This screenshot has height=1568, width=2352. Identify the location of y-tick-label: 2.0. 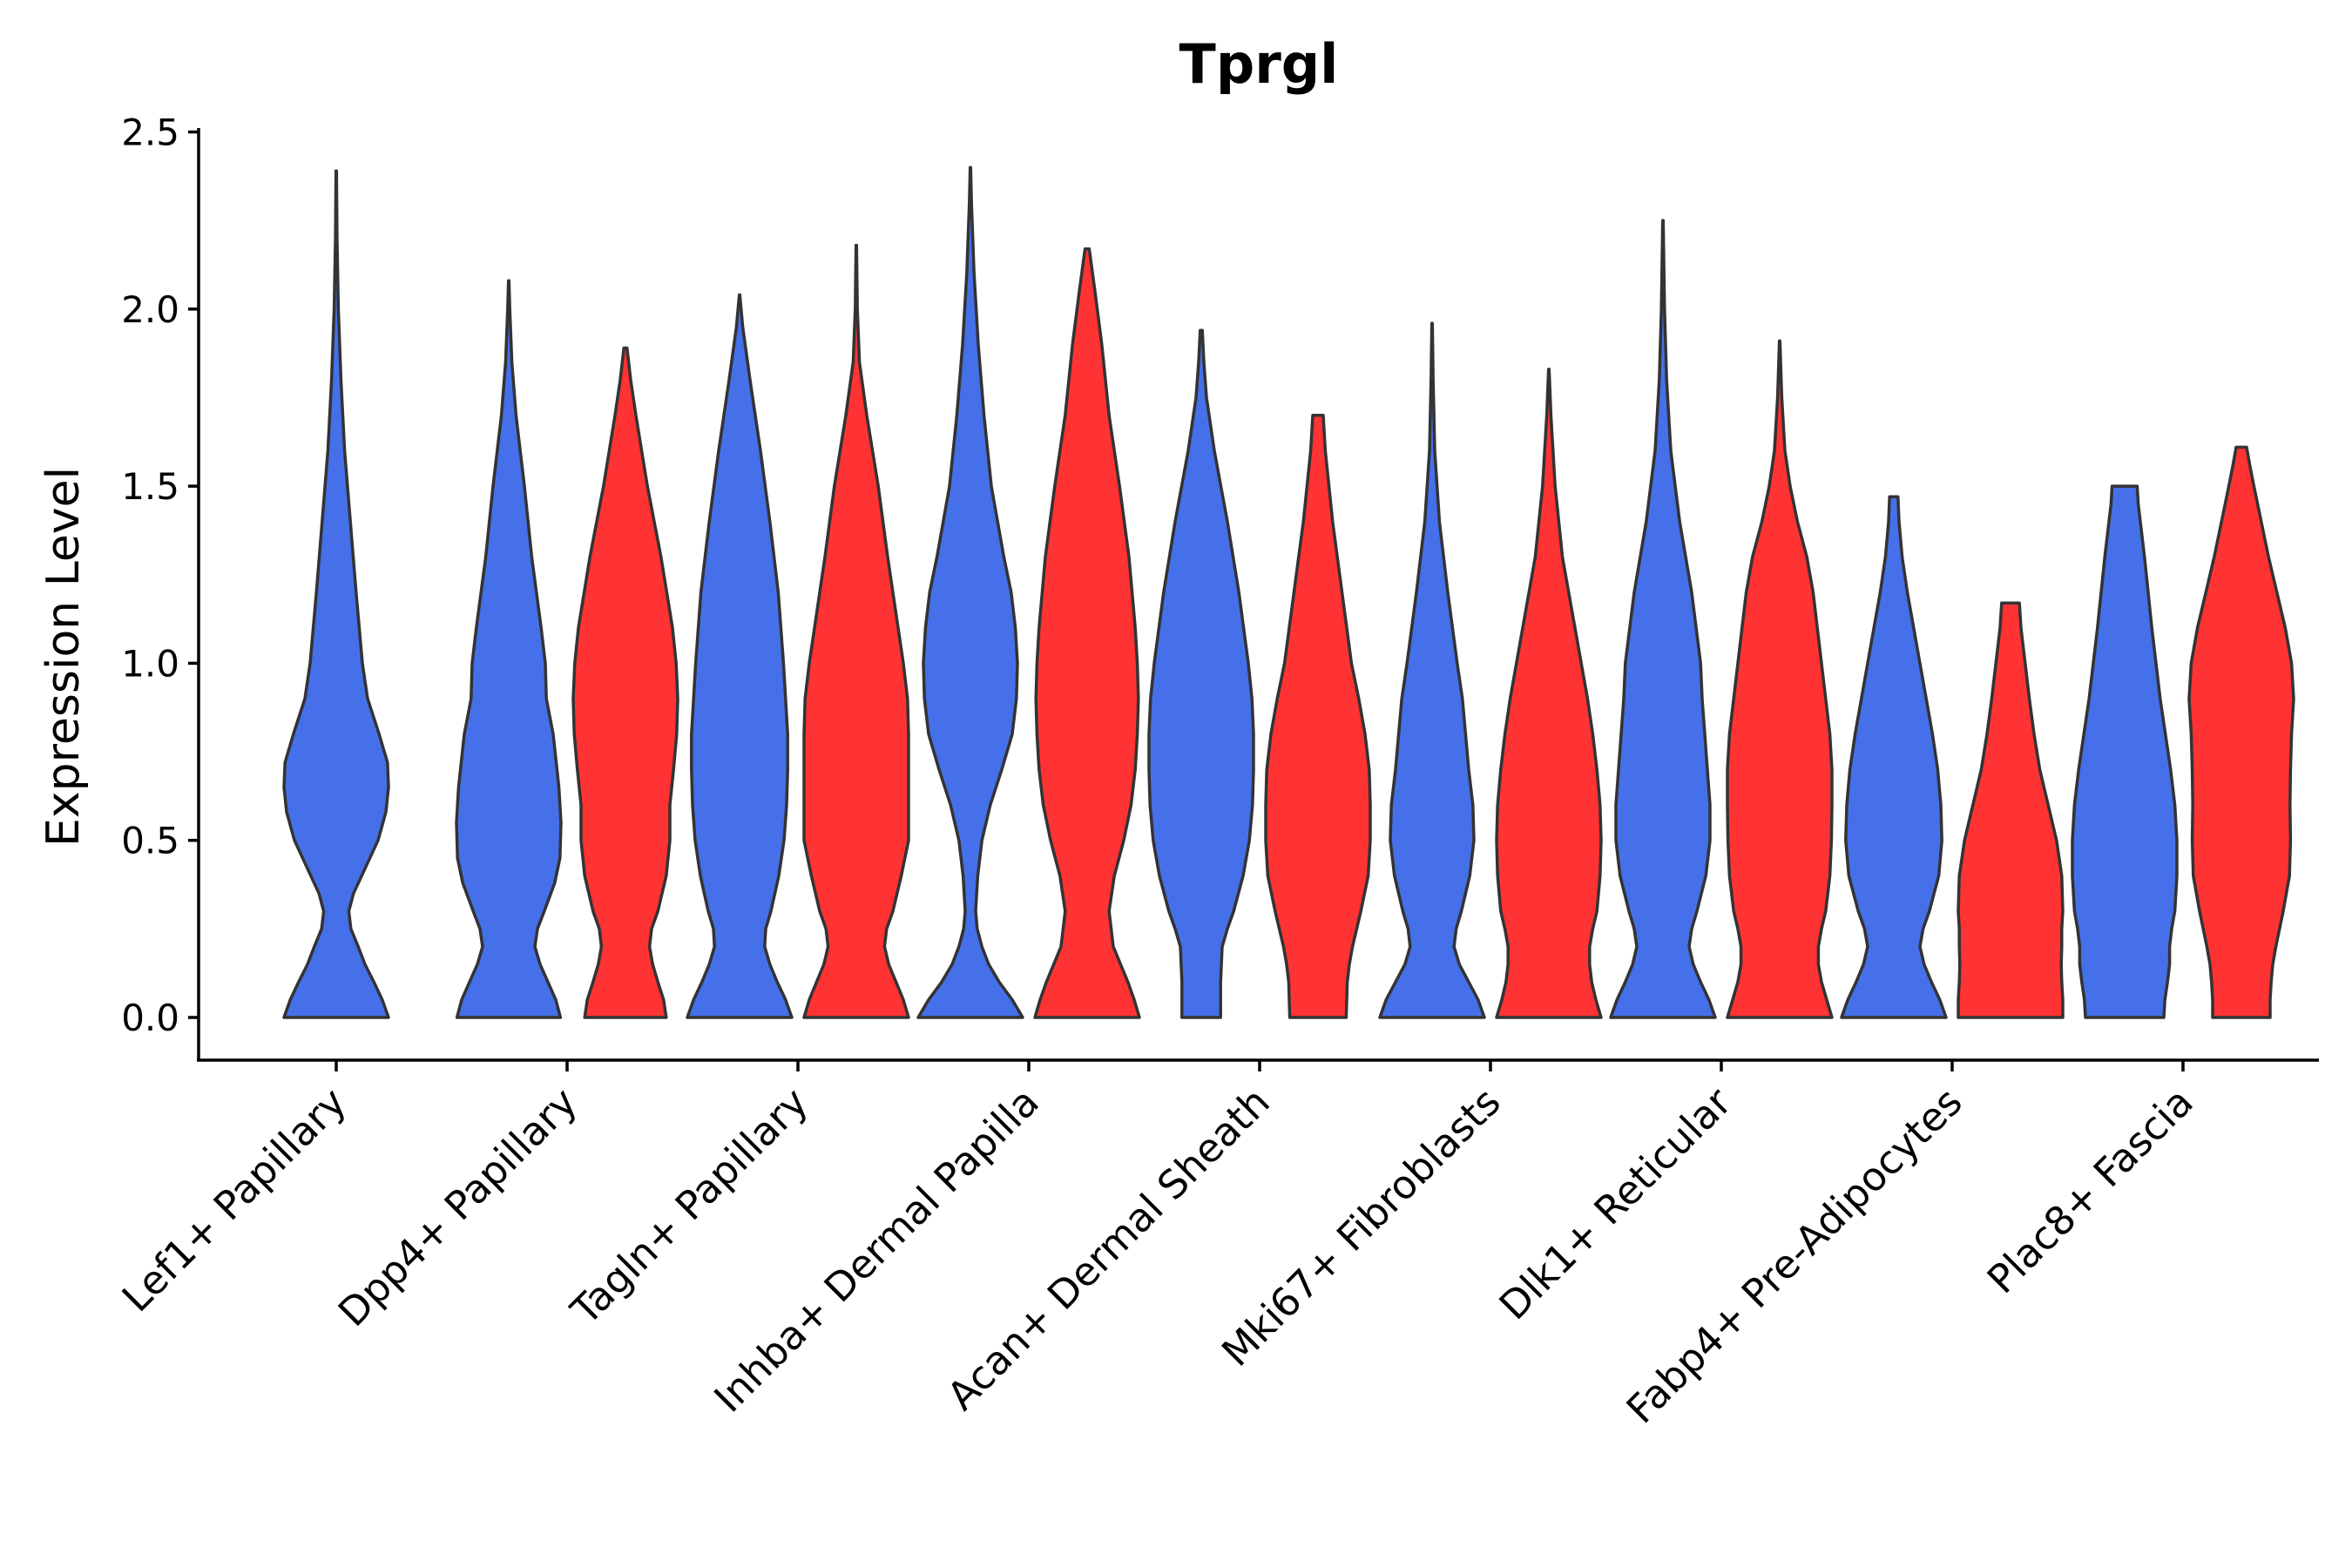
(150, 309).